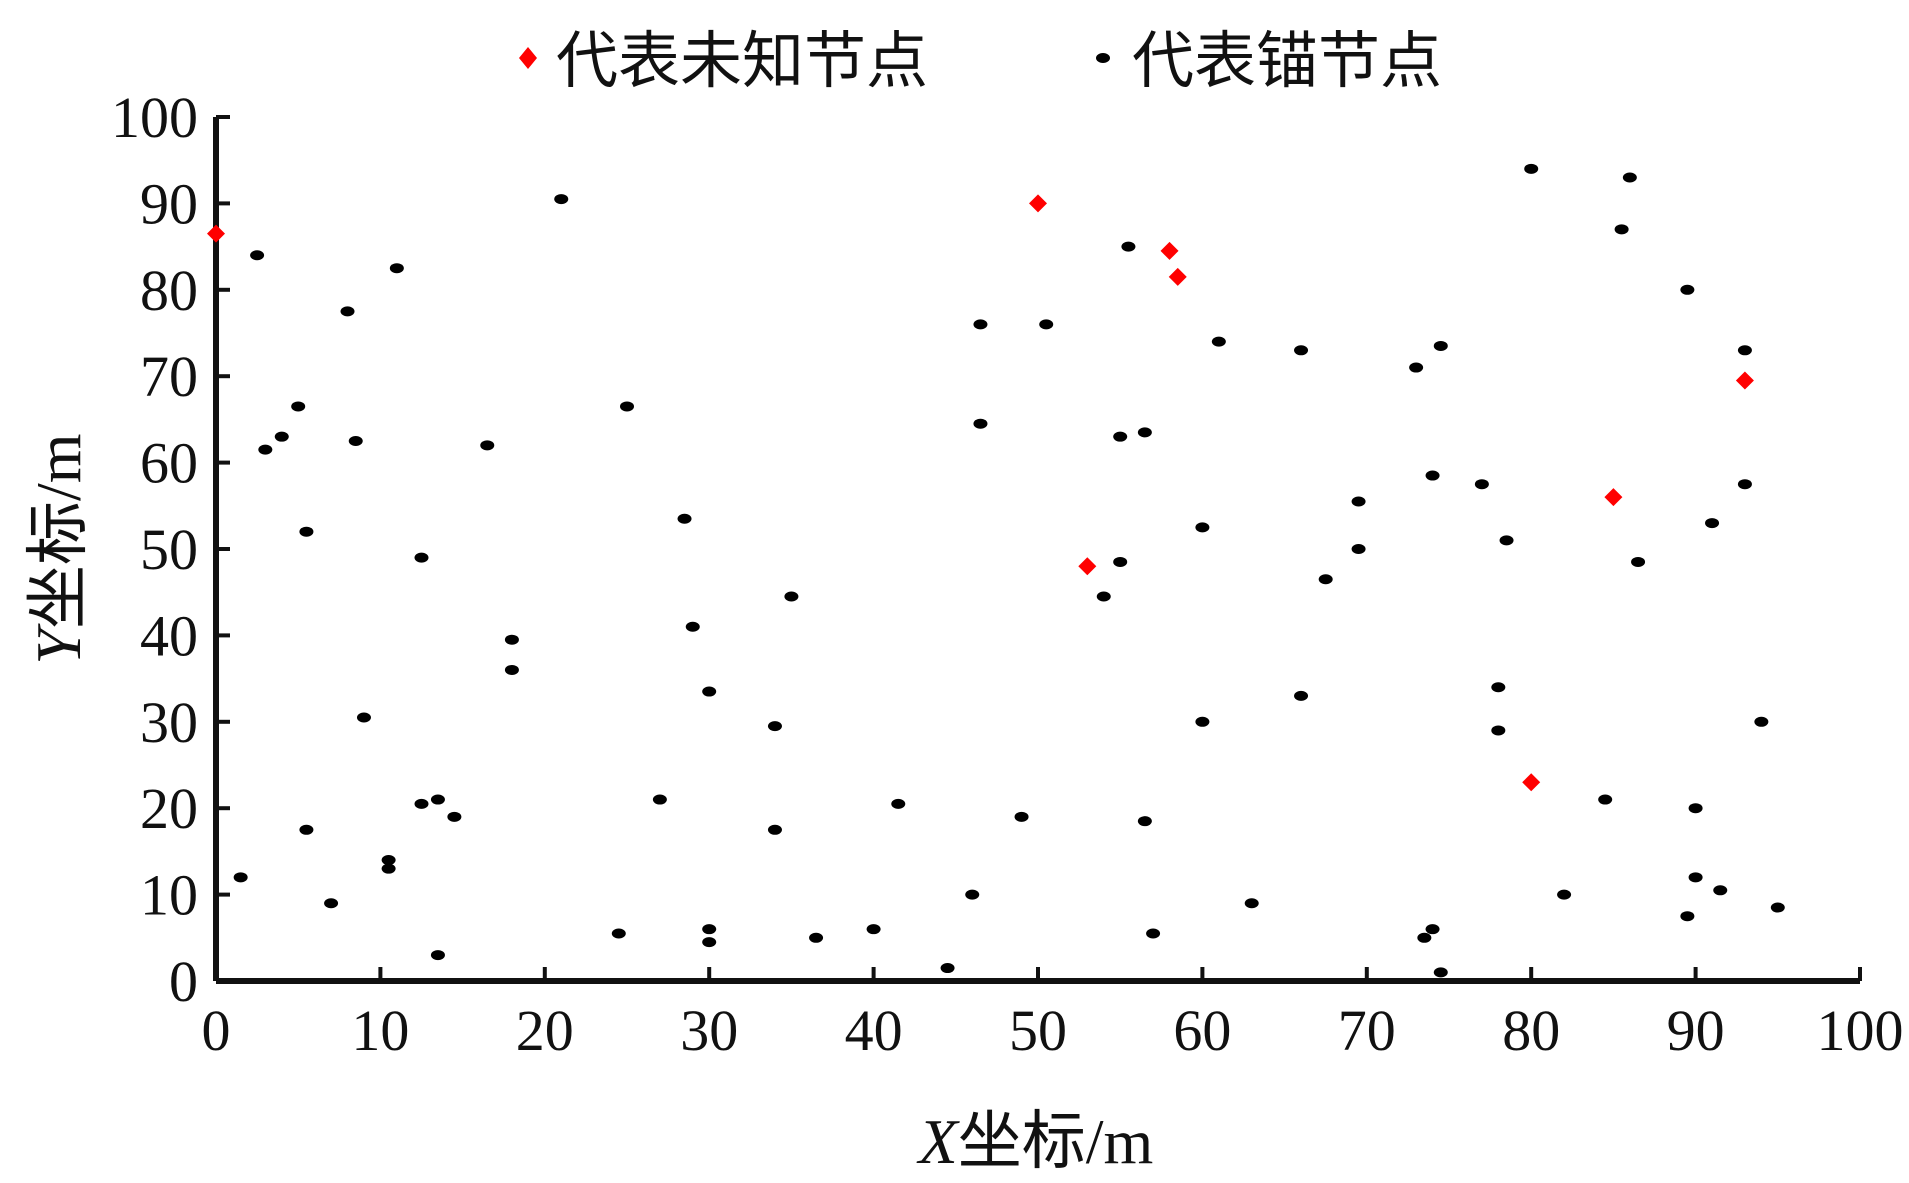  I want to click on x-tick-label: 30, so click(709, 1030).